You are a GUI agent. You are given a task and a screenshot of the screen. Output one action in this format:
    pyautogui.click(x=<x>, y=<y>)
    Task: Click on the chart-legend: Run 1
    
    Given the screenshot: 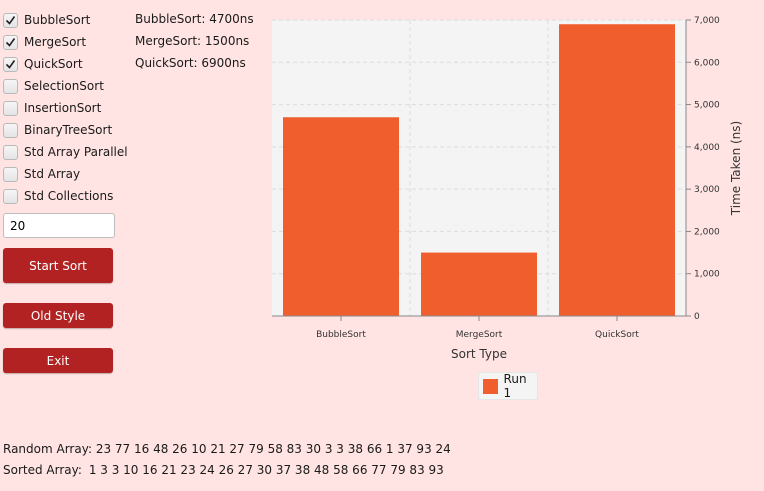 What is the action you would take?
    pyautogui.click(x=508, y=386)
    